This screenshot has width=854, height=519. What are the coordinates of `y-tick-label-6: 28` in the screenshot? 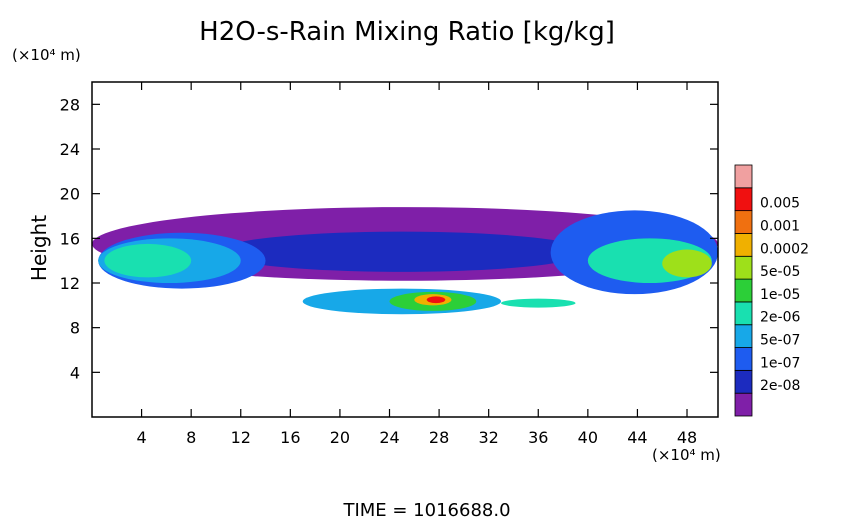 It's located at (70, 104).